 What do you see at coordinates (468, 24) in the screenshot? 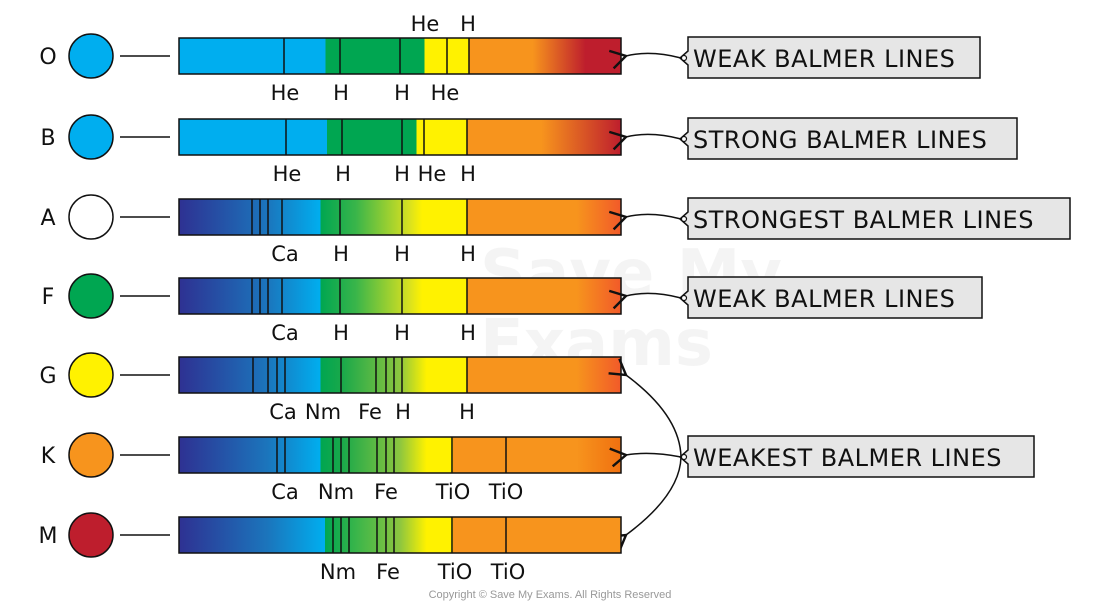
I see `line-label-above: H` at bounding box center [468, 24].